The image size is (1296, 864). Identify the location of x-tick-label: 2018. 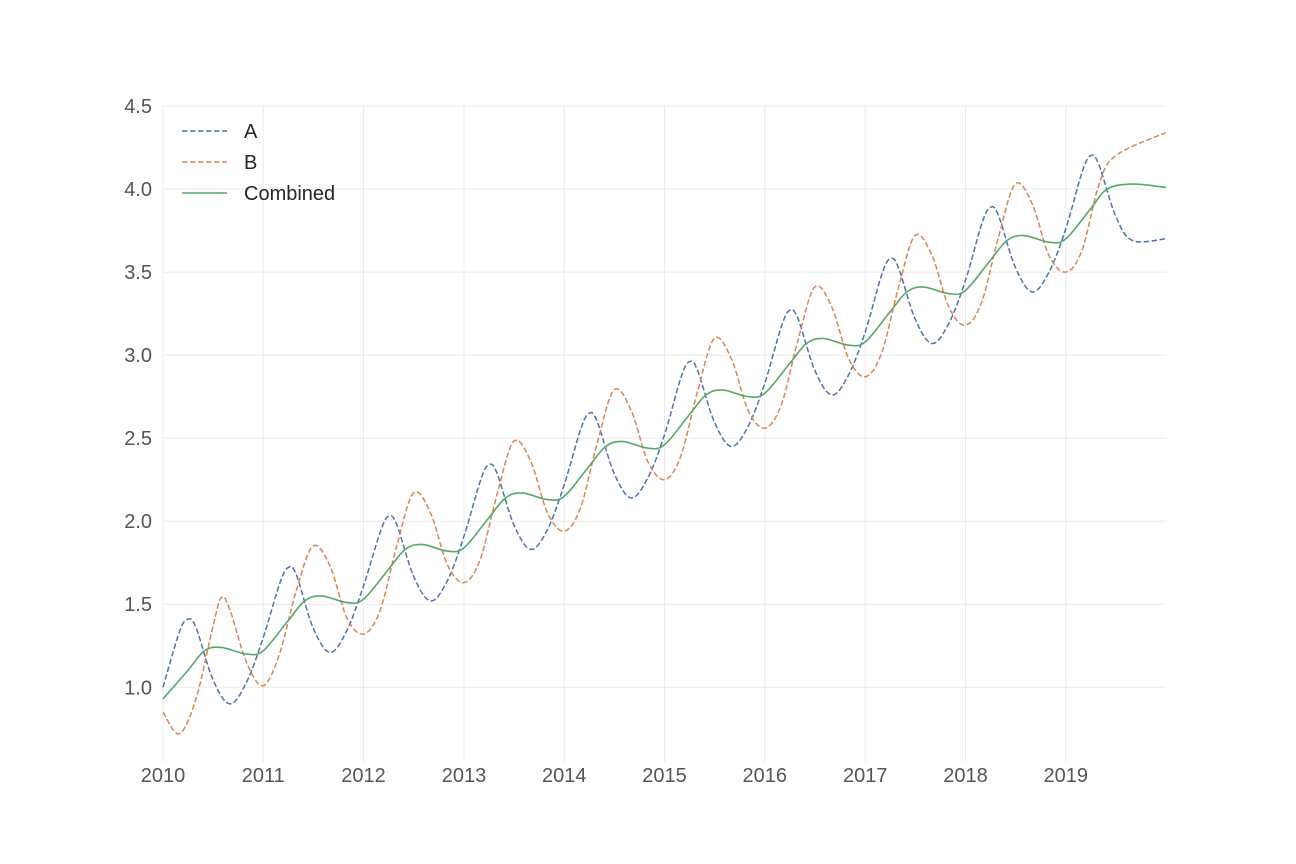
(965, 776).